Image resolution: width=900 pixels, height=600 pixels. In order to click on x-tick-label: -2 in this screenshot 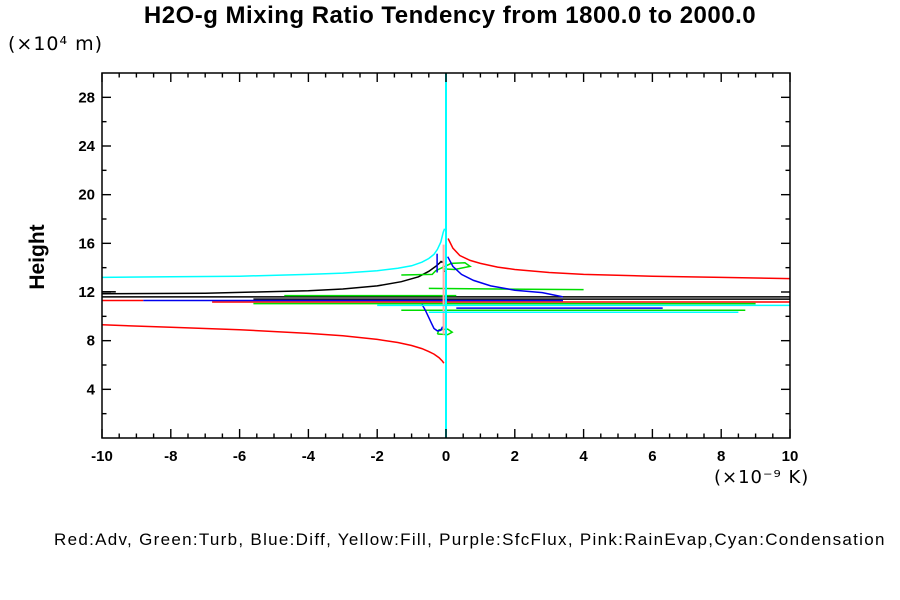, I will do `click(377, 456)`.